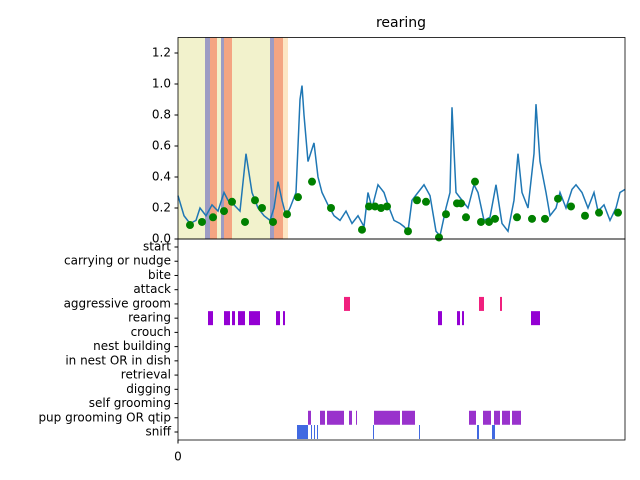  What do you see at coordinates (132, 346) in the screenshot?
I see `row-label: nest building` at bounding box center [132, 346].